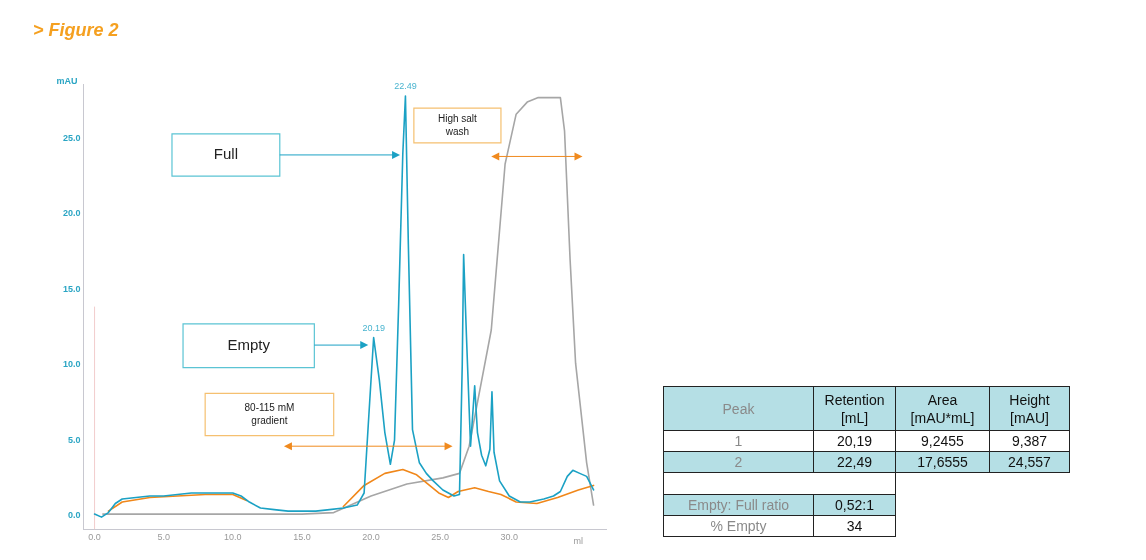 The image size is (1146, 560). What do you see at coordinates (225, 154) in the screenshot?
I see `annotation: Full` at bounding box center [225, 154].